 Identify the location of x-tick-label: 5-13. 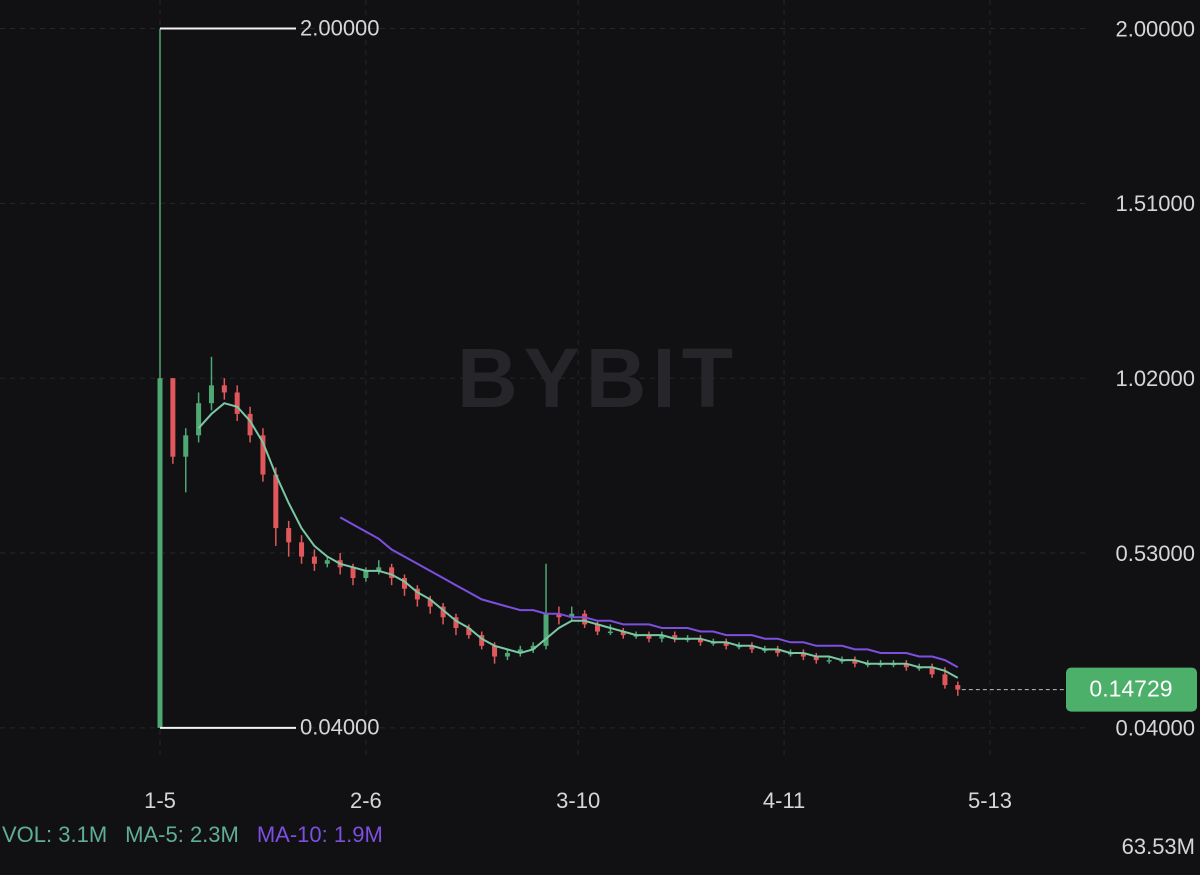
(990, 800).